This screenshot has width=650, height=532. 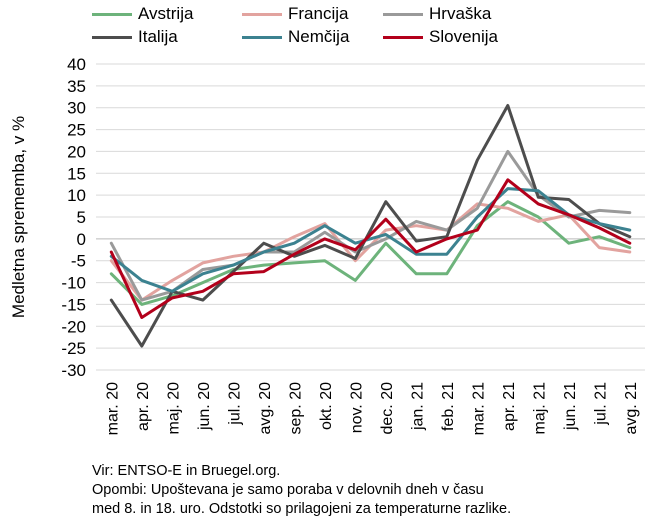 I want to click on x-tick-label: okt. 20, so click(x=326, y=406).